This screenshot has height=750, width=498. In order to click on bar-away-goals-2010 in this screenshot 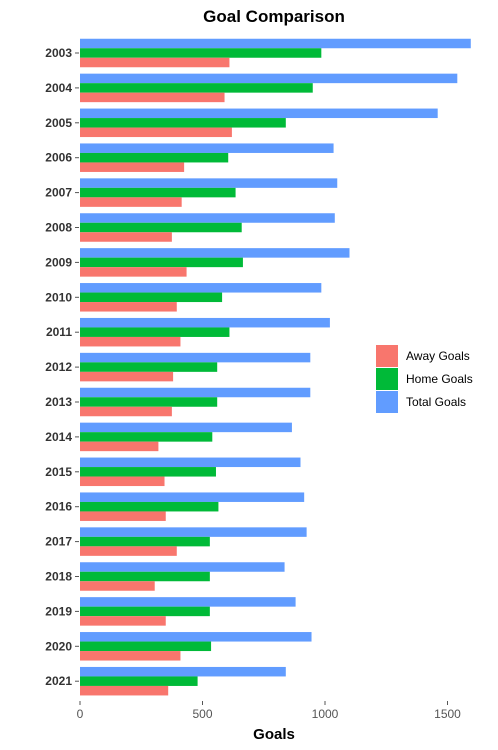, I will do `click(128, 307)`.